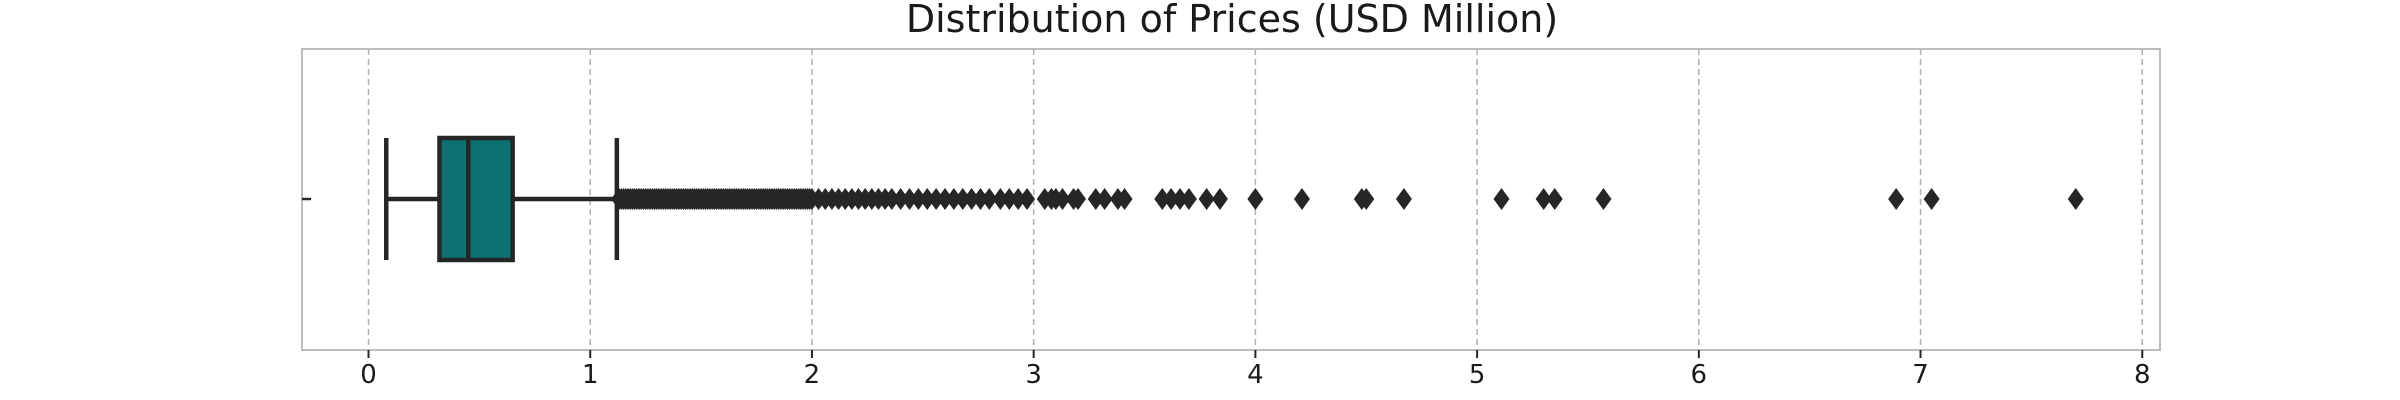 The height and width of the screenshot is (400, 2400). I want to click on x-tick-label: 3, so click(1033, 375).